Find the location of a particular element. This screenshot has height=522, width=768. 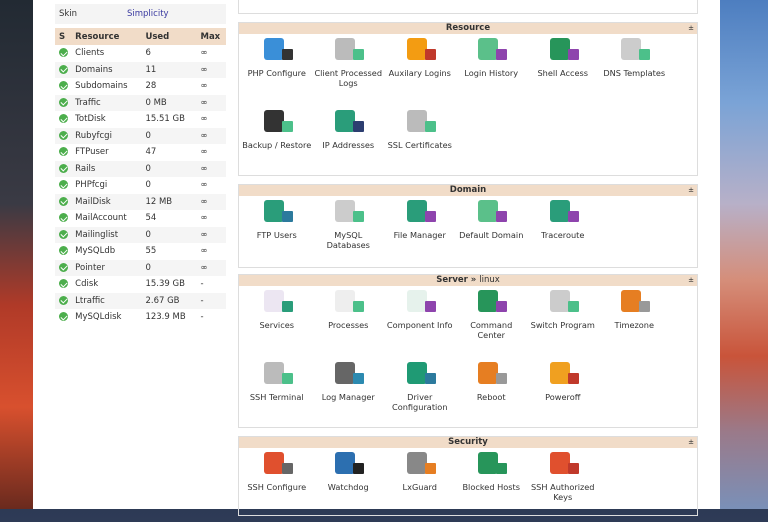

action-php-configure: PHP Configure is located at coordinates (277, 72).